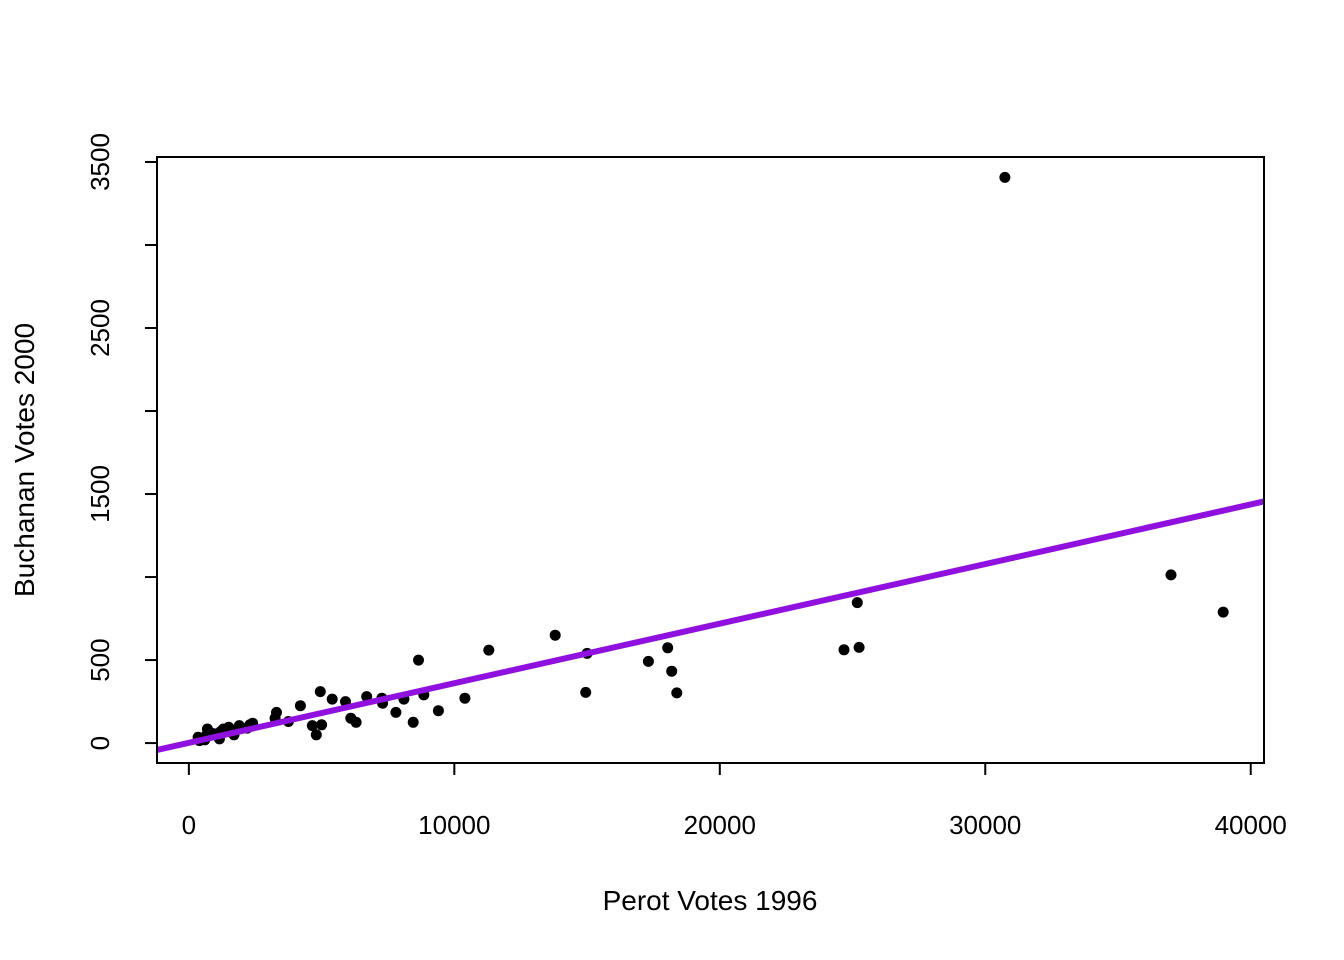  I want to click on x-axis-title: Perot Votes 1996, so click(710, 900).